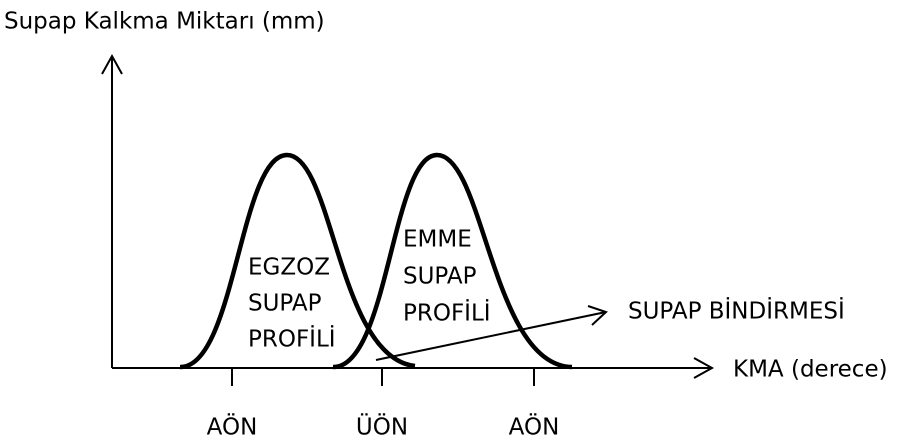 The height and width of the screenshot is (446, 915). I want to click on annotation-arrowhead, so click(597, 315).